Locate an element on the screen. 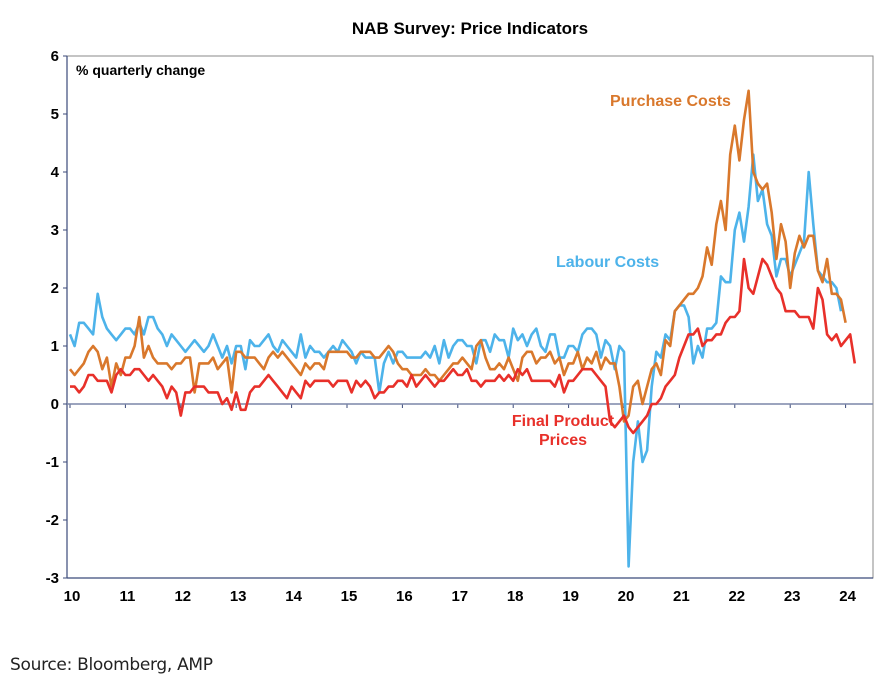 The width and height of the screenshot is (886, 700). y-tick-label: -2 is located at coordinates (52, 520).